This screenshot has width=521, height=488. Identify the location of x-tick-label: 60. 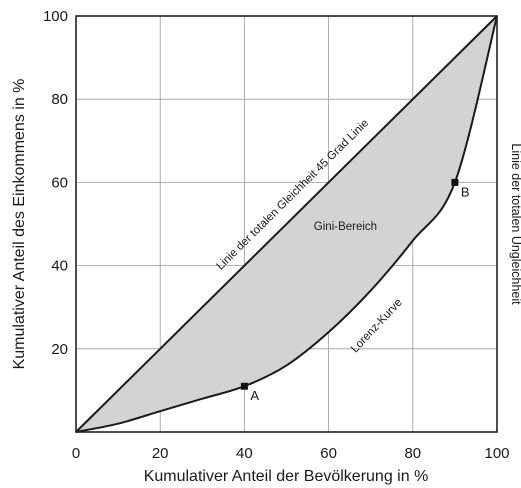
(328, 453).